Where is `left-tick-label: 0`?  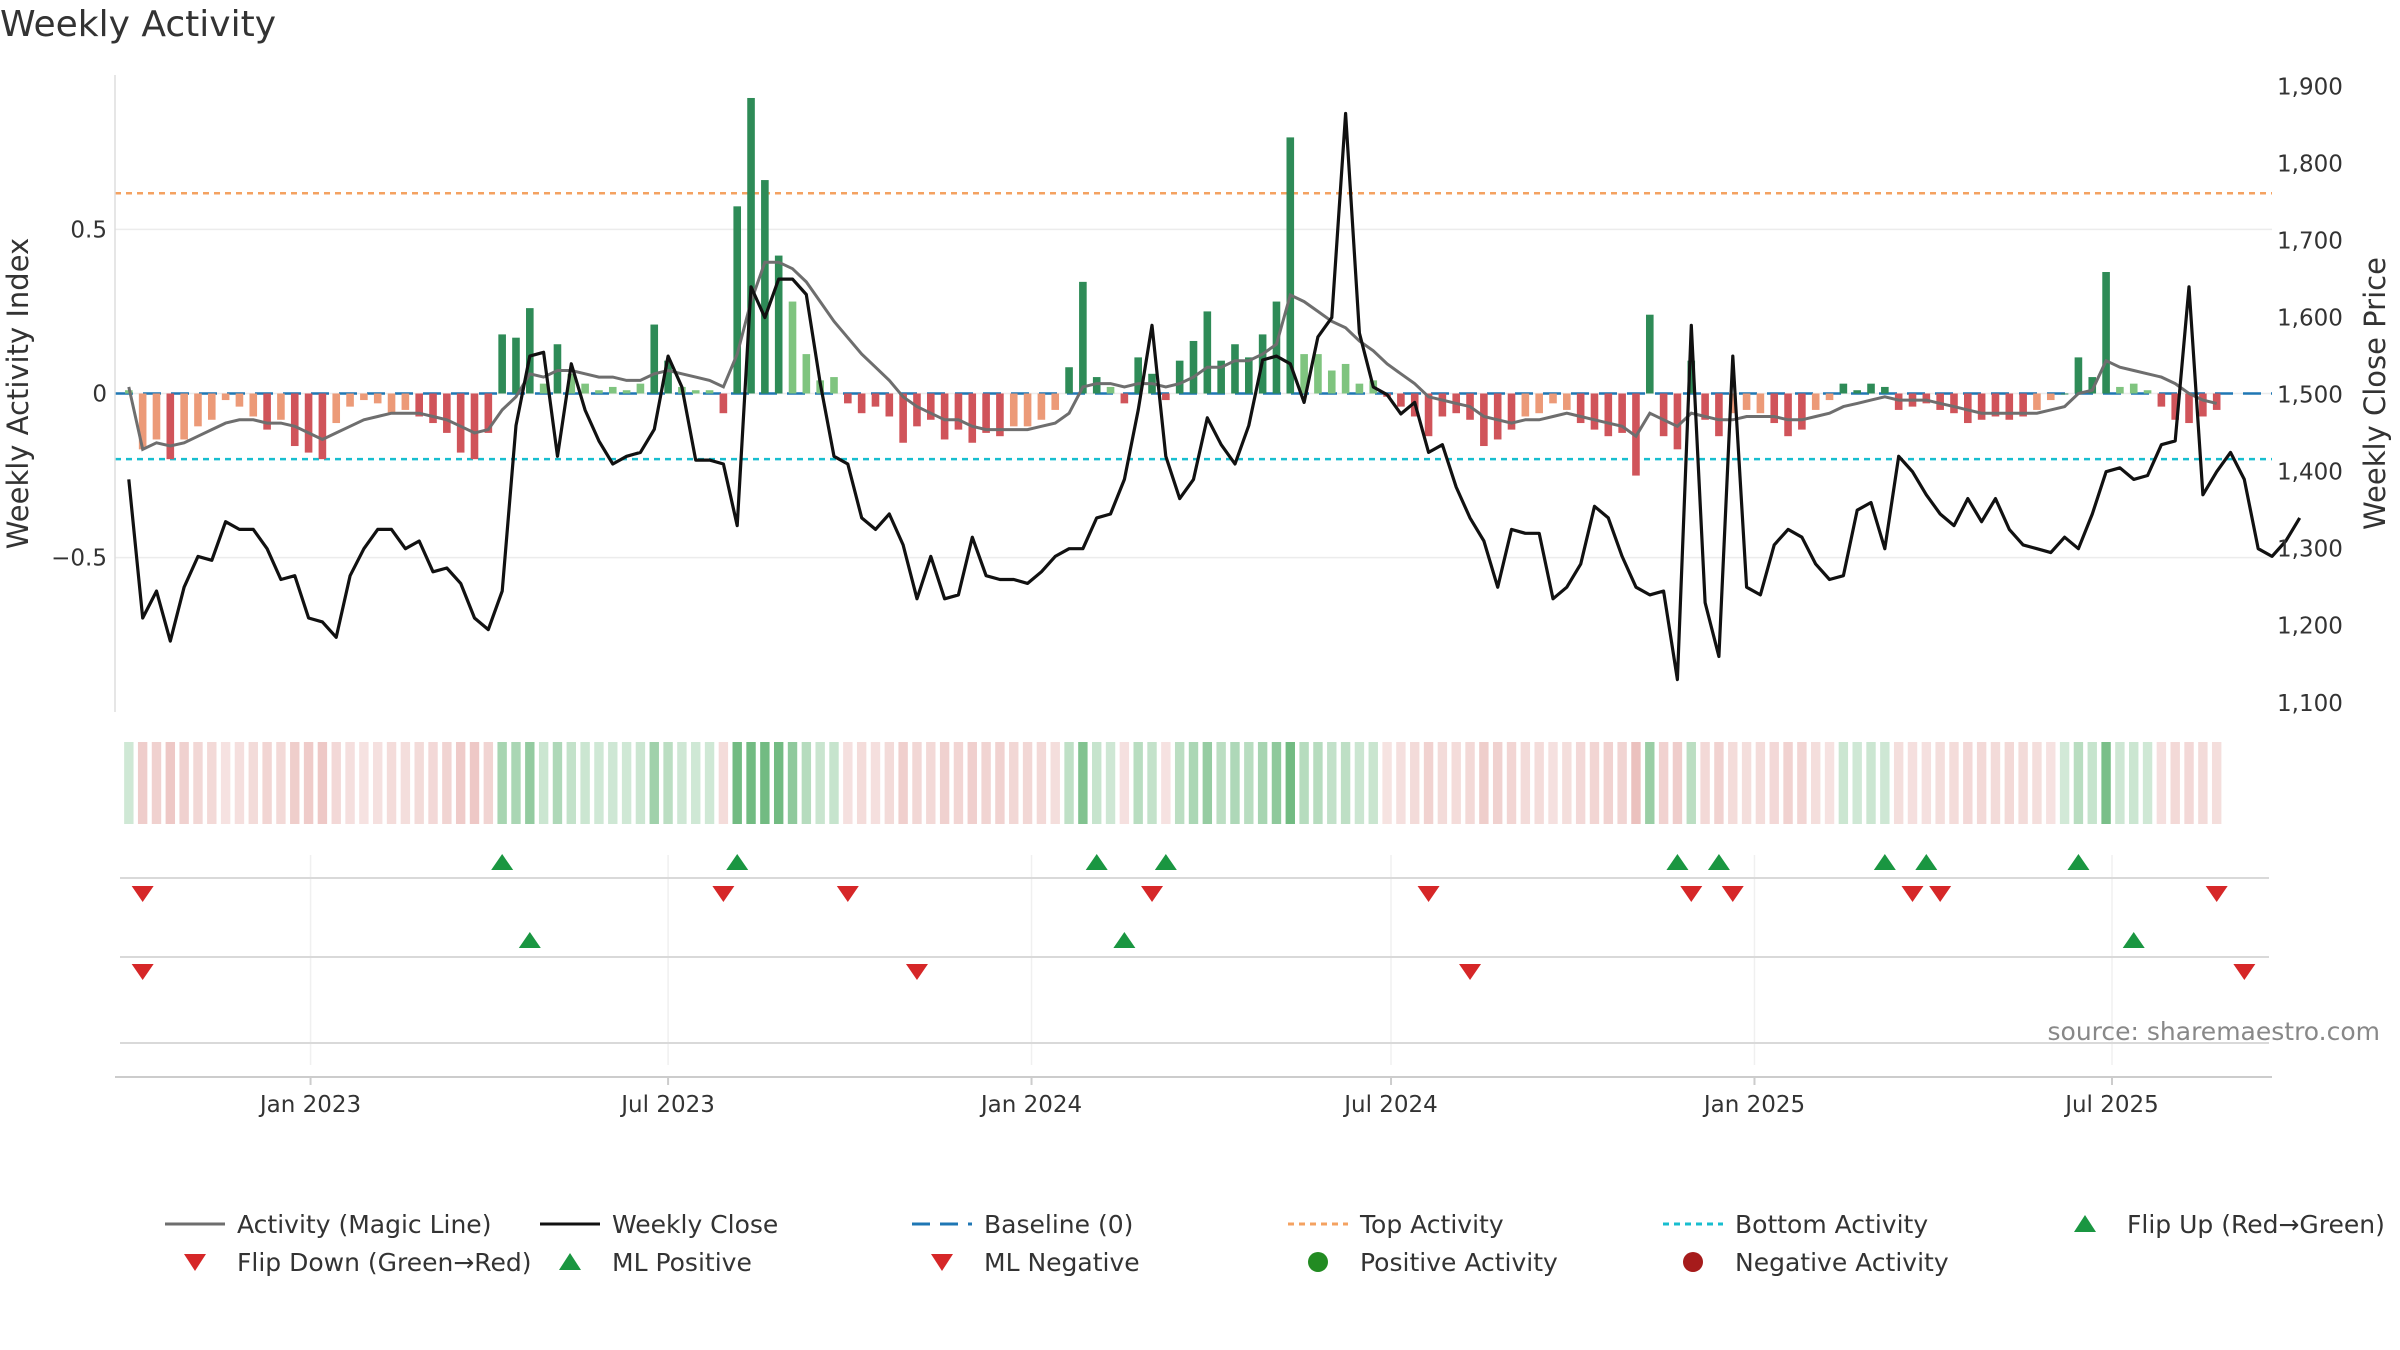
left-tick-label: 0 is located at coordinates (99, 395).